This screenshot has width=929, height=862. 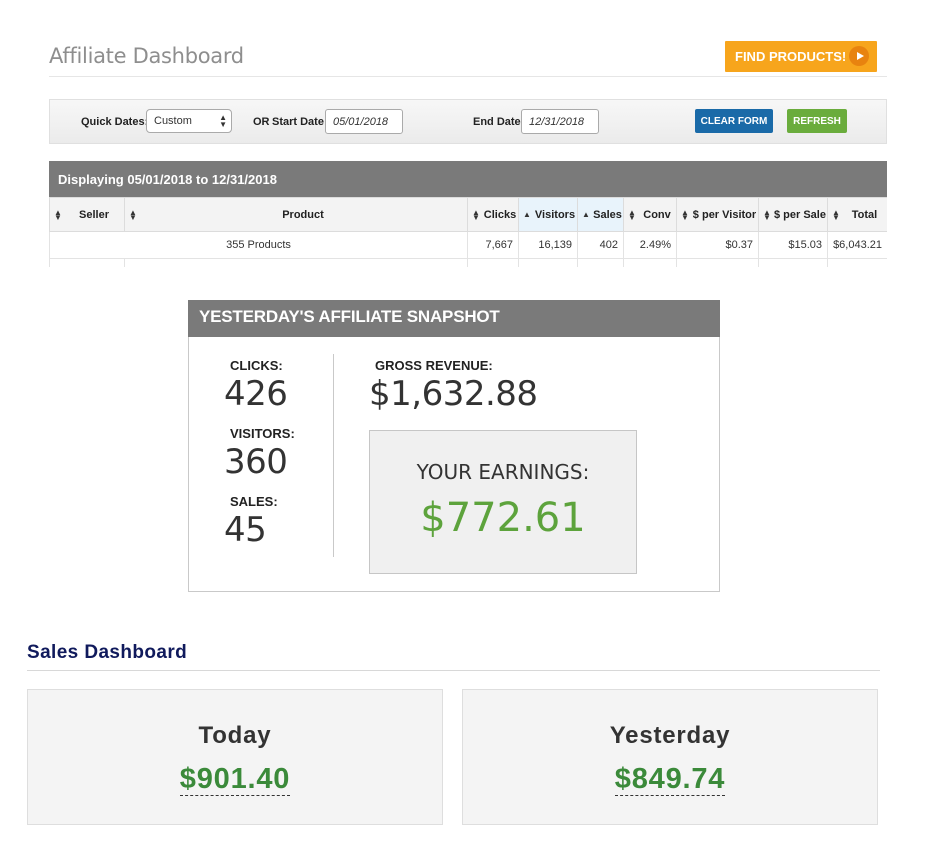 What do you see at coordinates (859, 56) in the screenshot?
I see `play-icon` at bounding box center [859, 56].